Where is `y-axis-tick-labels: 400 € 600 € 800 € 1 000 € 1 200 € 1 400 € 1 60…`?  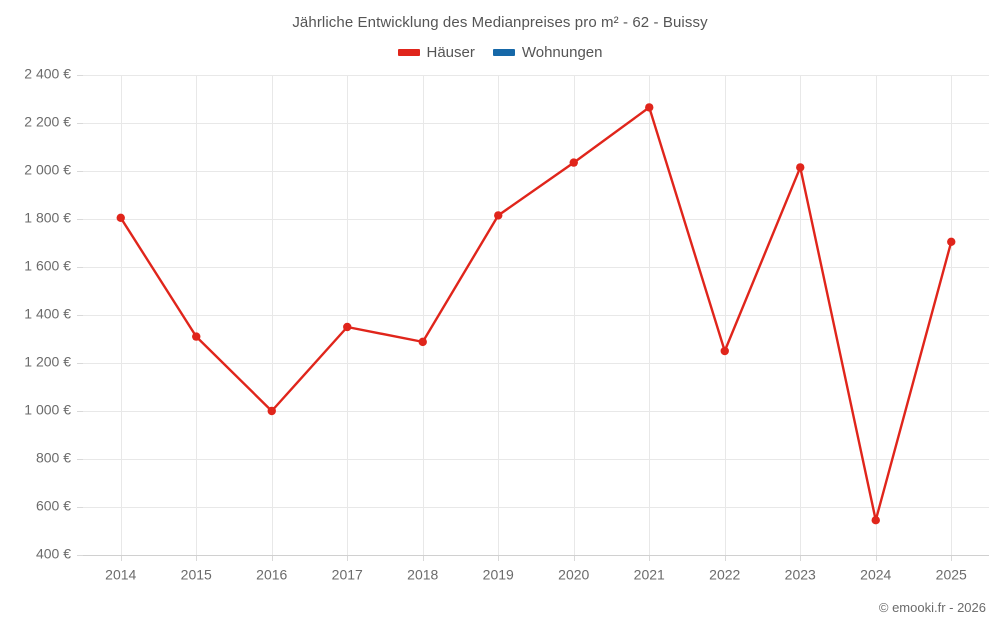 y-axis-tick-labels: 400 € 600 € 800 € 1 000 € 1 200 € 1 400 € 1 60… is located at coordinates (47, 314).